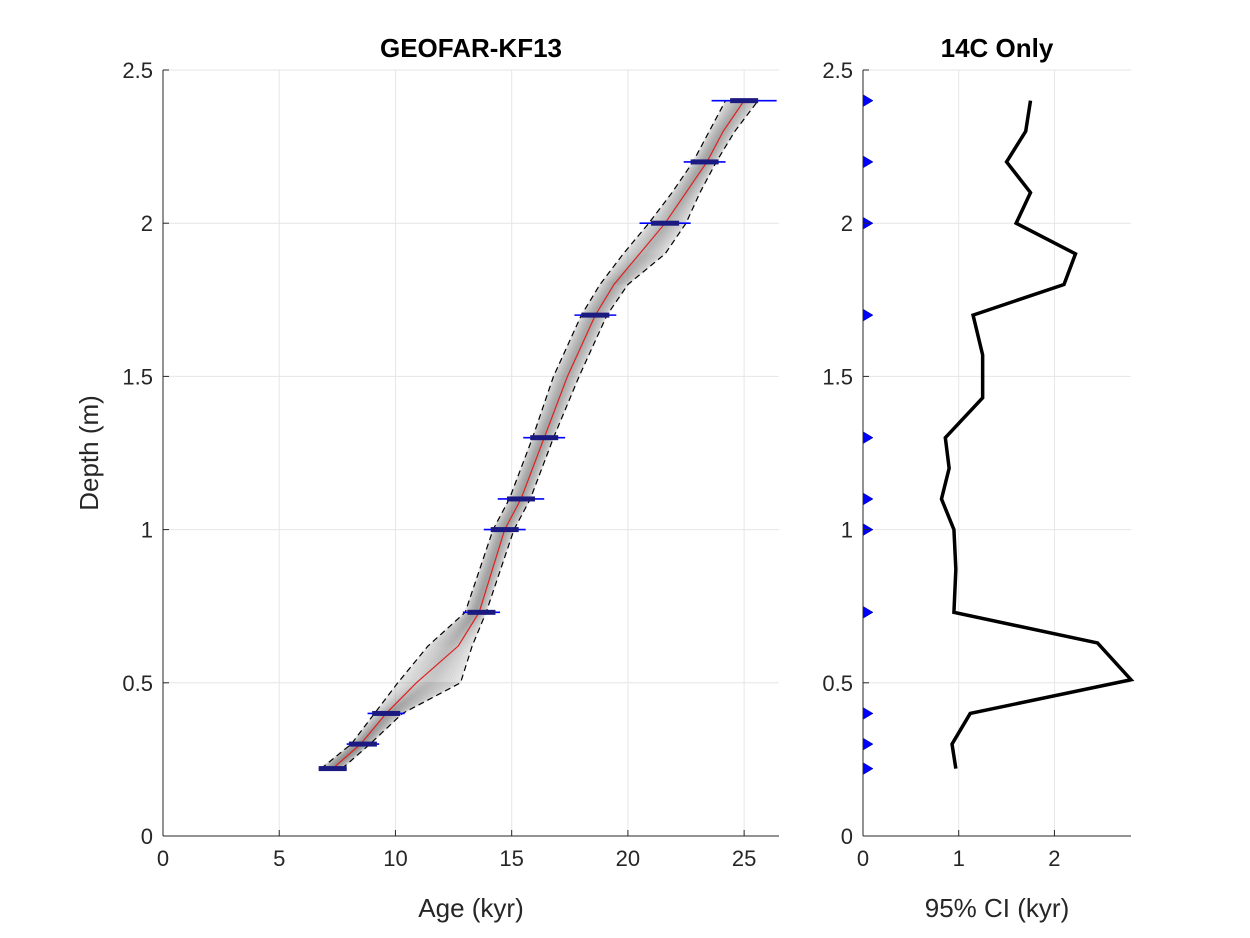  What do you see at coordinates (1054, 858) in the screenshot?
I see `ci-xtick-label: 2` at bounding box center [1054, 858].